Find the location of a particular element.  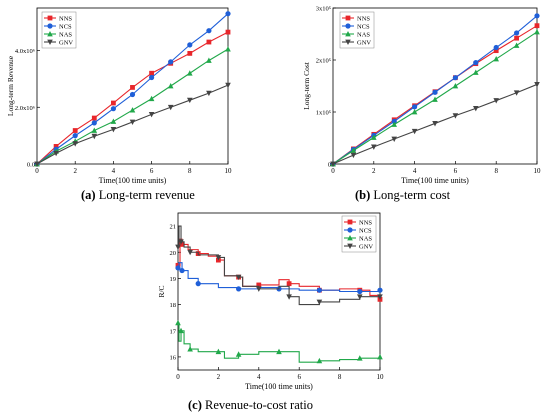

caption-a-text: Long-term revenue is located at coordinates (145, 195).